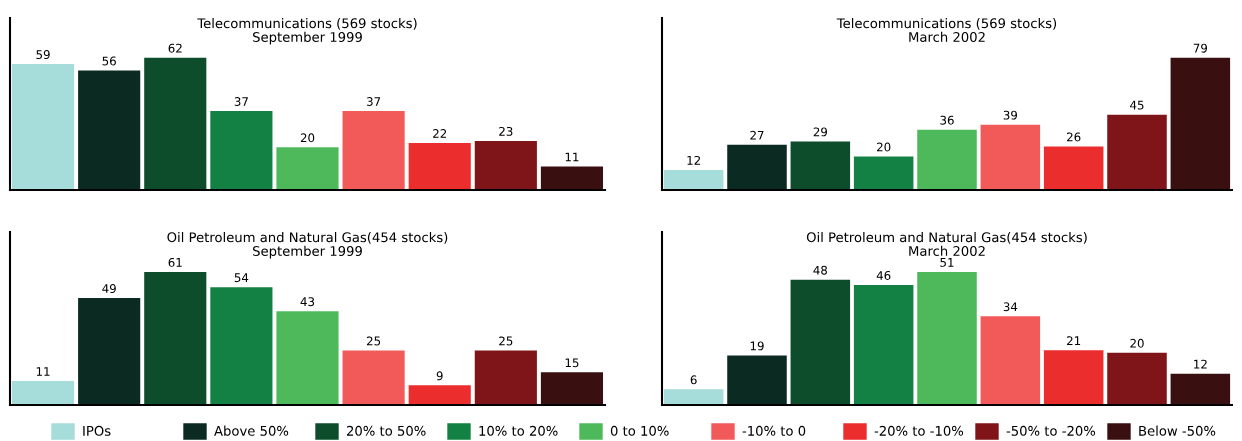 This screenshot has height=441, width=1242. What do you see at coordinates (947, 262) in the screenshot?
I see `data-label: 51` at bounding box center [947, 262].